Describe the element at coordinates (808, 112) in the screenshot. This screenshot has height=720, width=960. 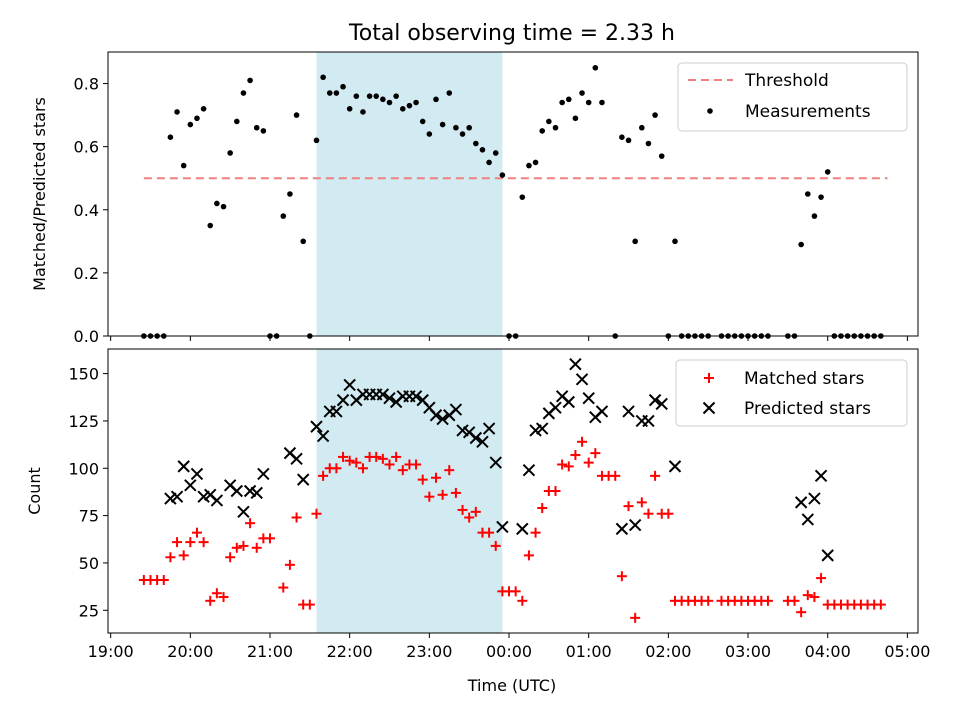
I see `legend-measurements-label: Measurements` at that location.